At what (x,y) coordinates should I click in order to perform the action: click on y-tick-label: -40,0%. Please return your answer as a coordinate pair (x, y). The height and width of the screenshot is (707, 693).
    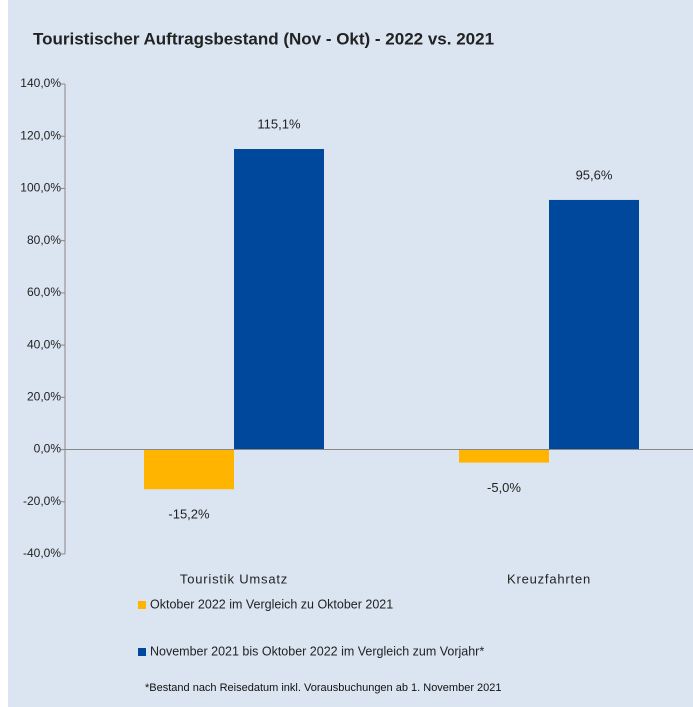
    Looking at the image, I should click on (42, 553).